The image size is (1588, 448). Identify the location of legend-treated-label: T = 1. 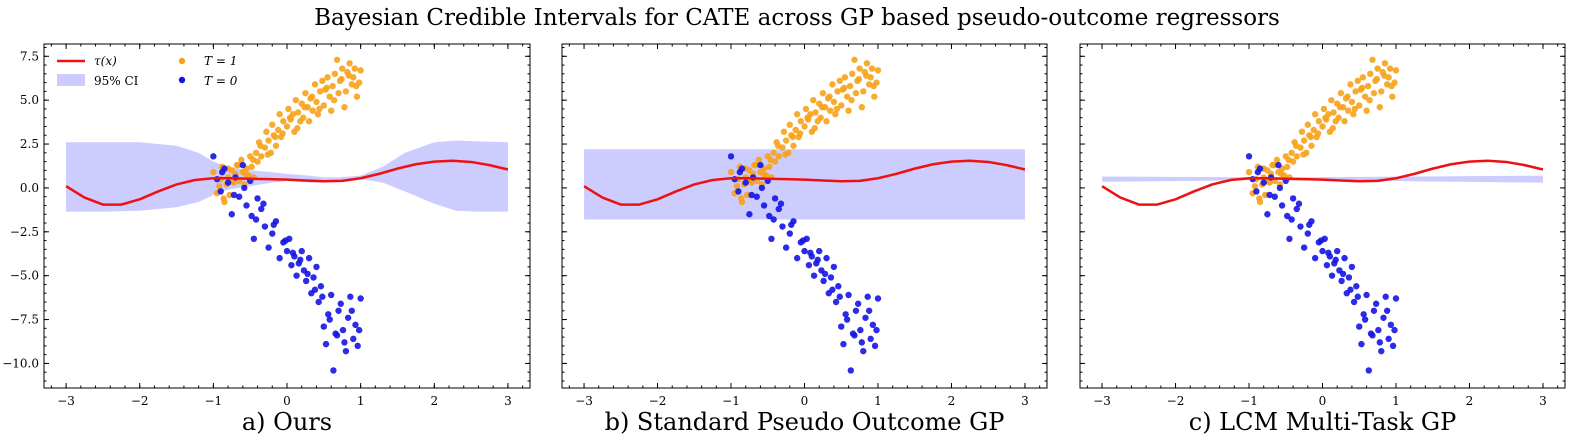
(220, 61).